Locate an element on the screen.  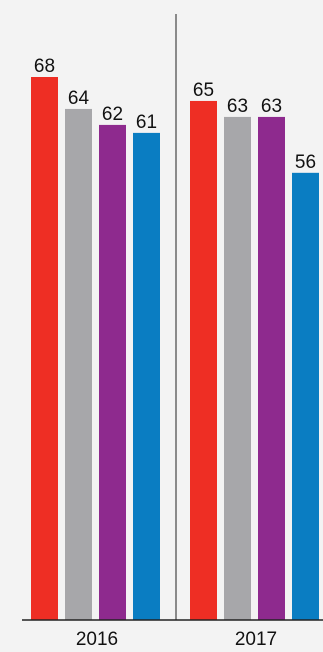
value-label-2017-4: 56 is located at coordinates (305, 162).